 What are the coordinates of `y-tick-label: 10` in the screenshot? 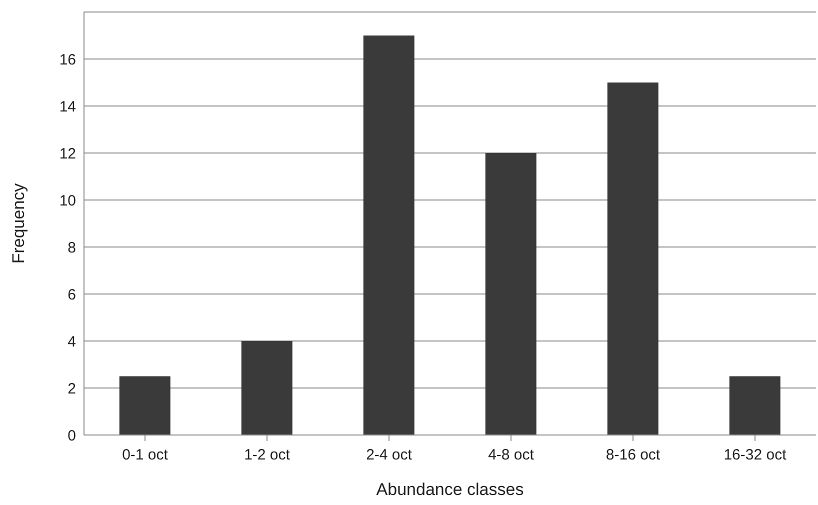 It's located at (67, 201).